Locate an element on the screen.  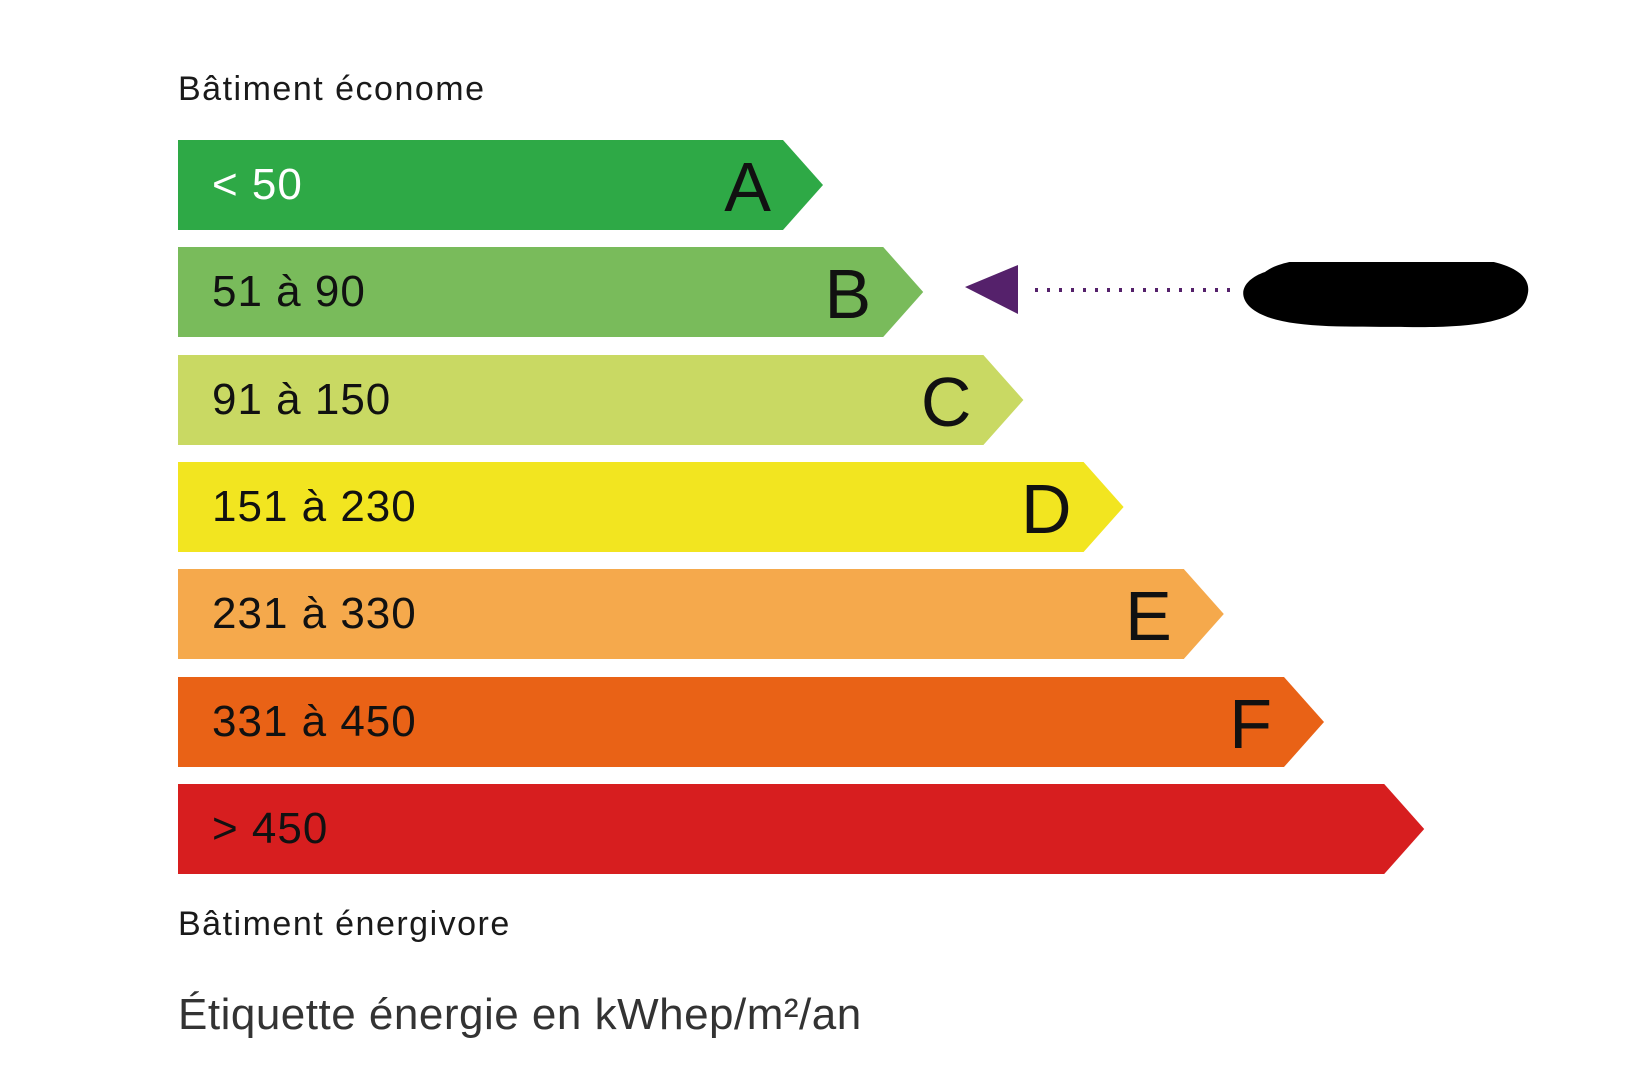
bar-class-letter: D is located at coordinates (1046, 508).